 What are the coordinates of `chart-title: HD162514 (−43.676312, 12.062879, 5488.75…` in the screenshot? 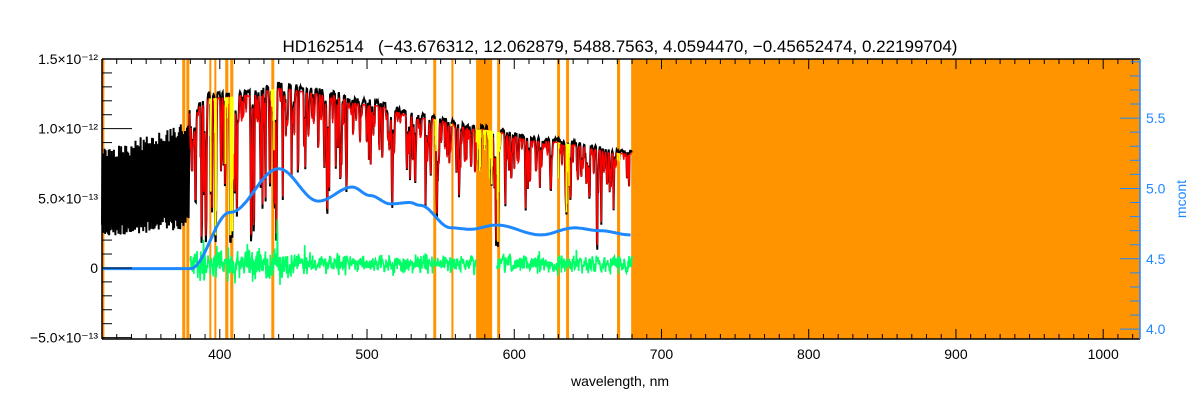 It's located at (620, 46).